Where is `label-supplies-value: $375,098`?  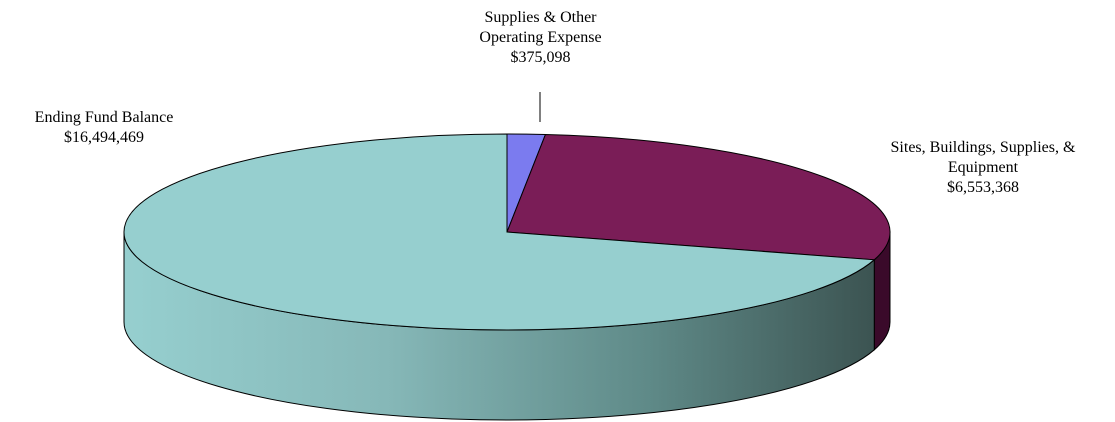
label-supplies-value: $375,098 is located at coordinates (540, 57).